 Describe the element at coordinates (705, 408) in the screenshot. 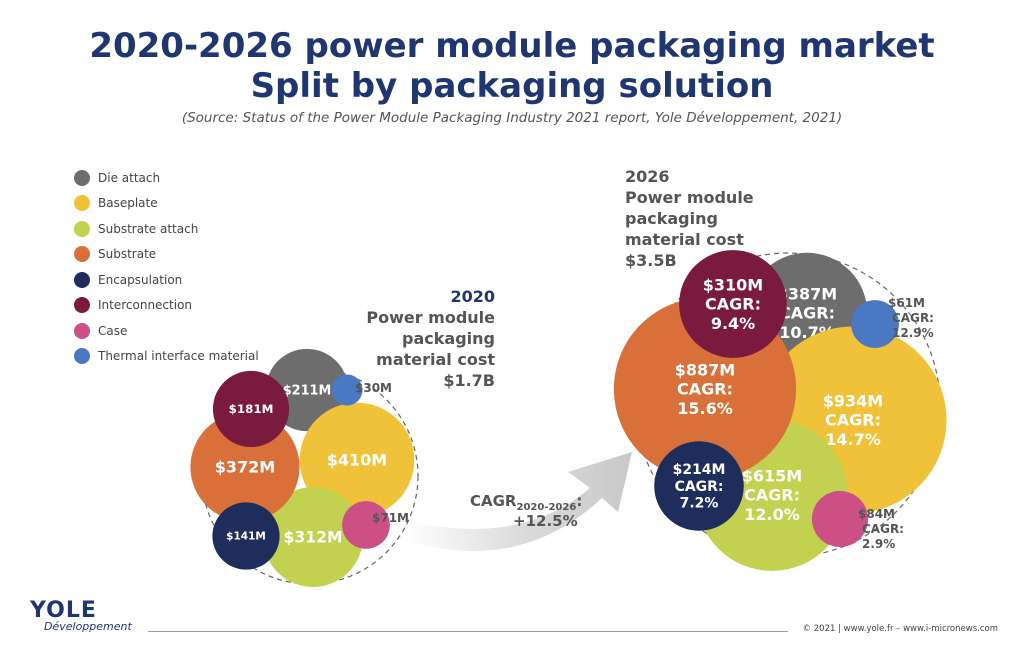

I see `bubble-cagr-value: 15.6%` at that location.